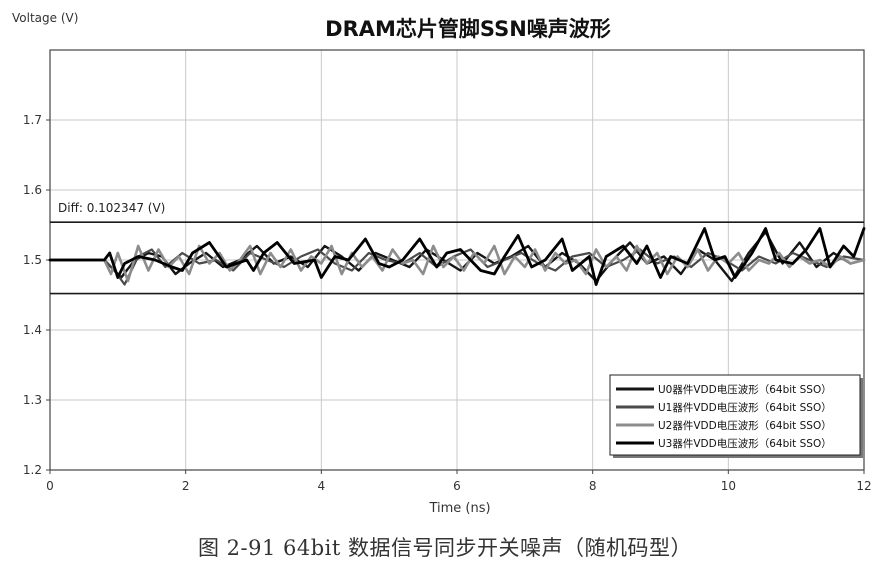  Describe the element at coordinates (745, 389) in the screenshot. I see `legend-label: U0器件VDD电压波形（64bit SSO）` at that location.